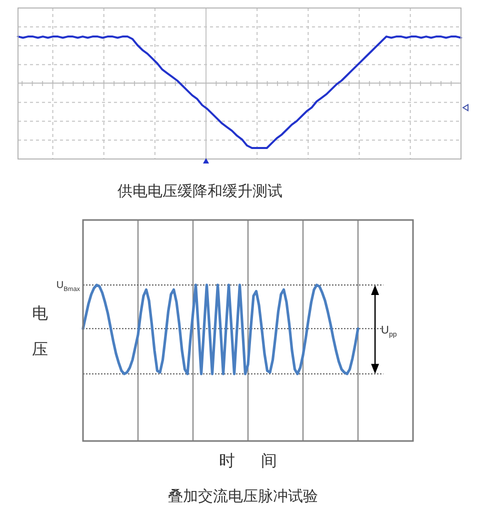 Image resolution: width=489 pixels, height=522 pixels. Describe the element at coordinates (200, 191) in the screenshot. I see `title: 供电电压缓降和缓升测试` at that location.